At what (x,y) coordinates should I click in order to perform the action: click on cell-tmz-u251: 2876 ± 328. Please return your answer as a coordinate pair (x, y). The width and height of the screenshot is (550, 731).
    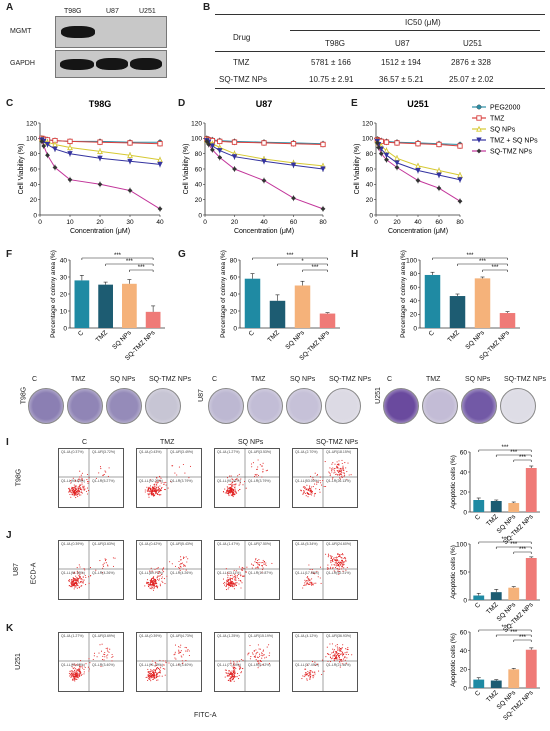
    Looking at the image, I should click on (471, 62).